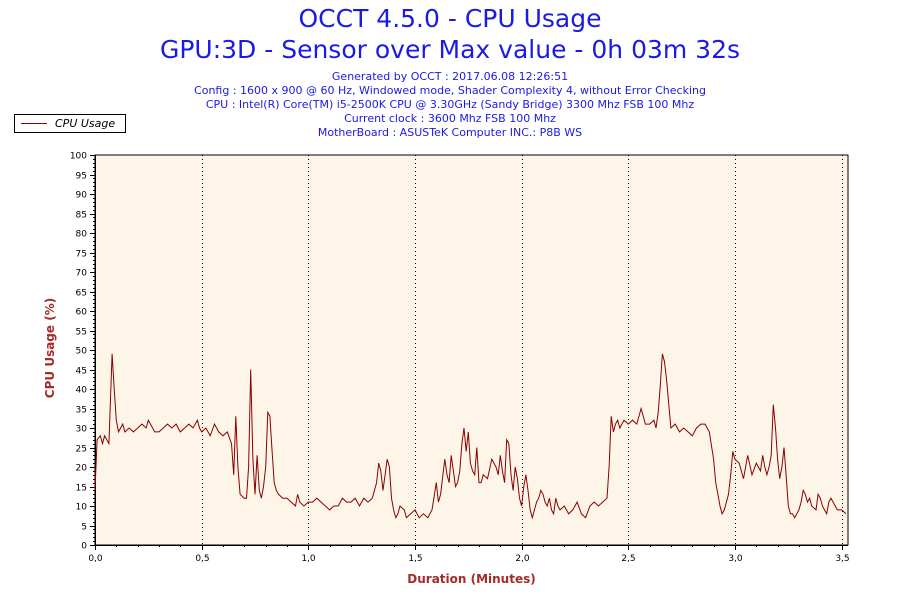  Describe the element at coordinates (450, 18) in the screenshot. I see `chart-title: OCCT 4.5.0 - CPU Usage` at that location.